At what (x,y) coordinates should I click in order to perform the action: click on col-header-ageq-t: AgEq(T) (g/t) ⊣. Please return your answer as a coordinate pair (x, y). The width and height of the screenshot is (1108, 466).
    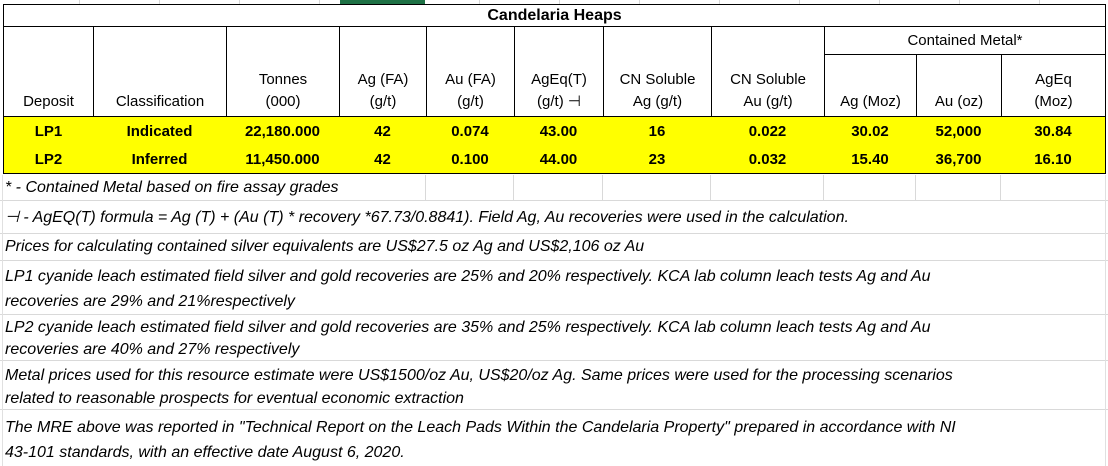
    Looking at the image, I should click on (558, 71).